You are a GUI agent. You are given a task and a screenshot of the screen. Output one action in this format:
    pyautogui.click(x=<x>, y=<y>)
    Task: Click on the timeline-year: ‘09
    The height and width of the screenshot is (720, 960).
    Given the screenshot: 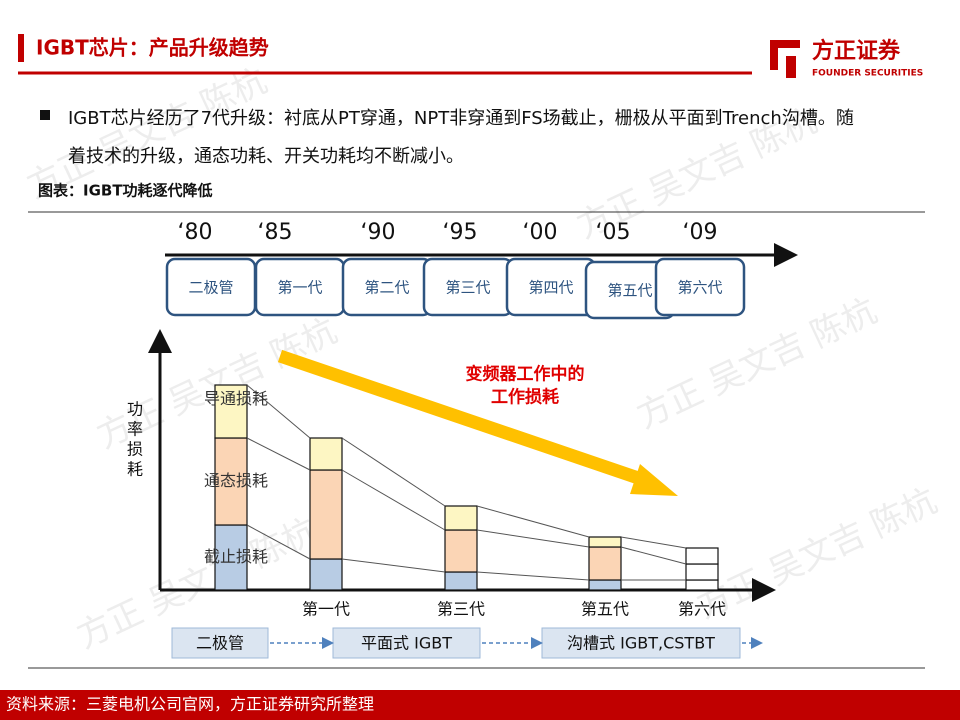 What is the action you would take?
    pyautogui.click(x=700, y=232)
    